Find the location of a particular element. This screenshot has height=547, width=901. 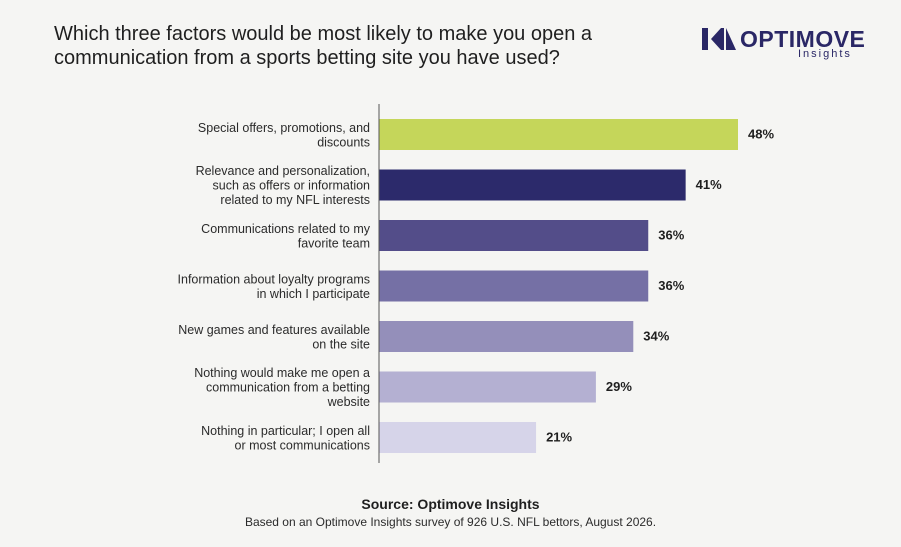

value-label-7: 21% is located at coordinates (559, 437).